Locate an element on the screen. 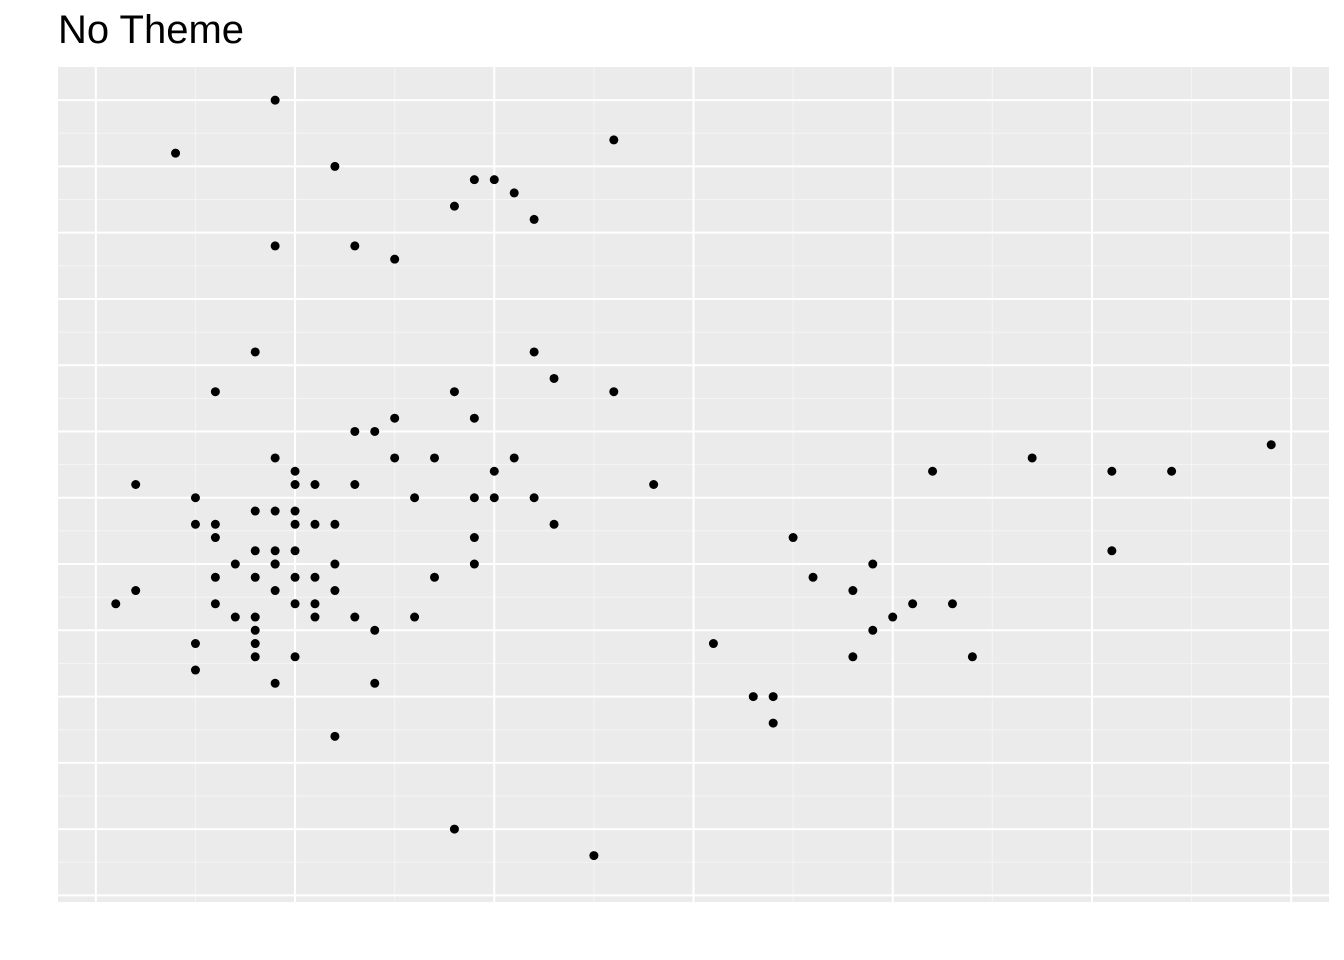 The width and height of the screenshot is (1344, 960). chart-title: No Theme is located at coordinates (151, 30).